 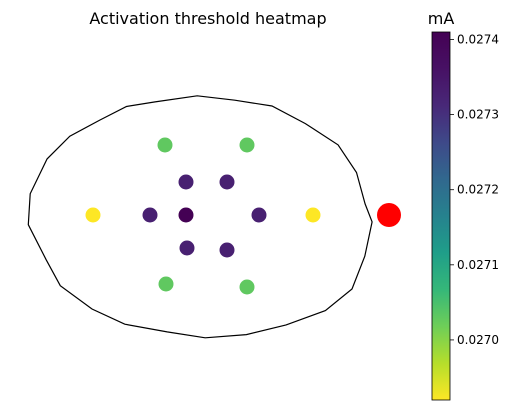 What do you see at coordinates (478, 40) in the screenshot?
I see `colorbar-tick-label-5: 0.0274` at bounding box center [478, 40].